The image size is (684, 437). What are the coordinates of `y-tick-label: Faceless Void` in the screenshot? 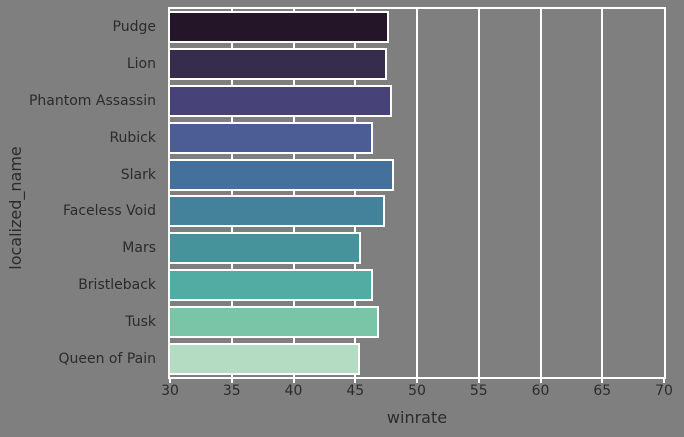 It's located at (109, 211).